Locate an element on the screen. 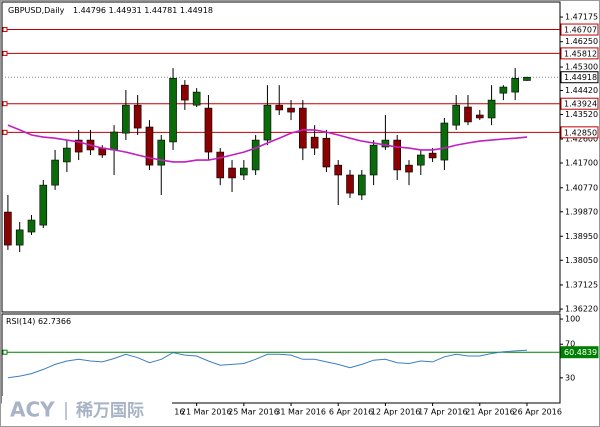 Image resolution: width=600 pixels, height=427 pixels. price-label: 1.44918 is located at coordinates (580, 77).